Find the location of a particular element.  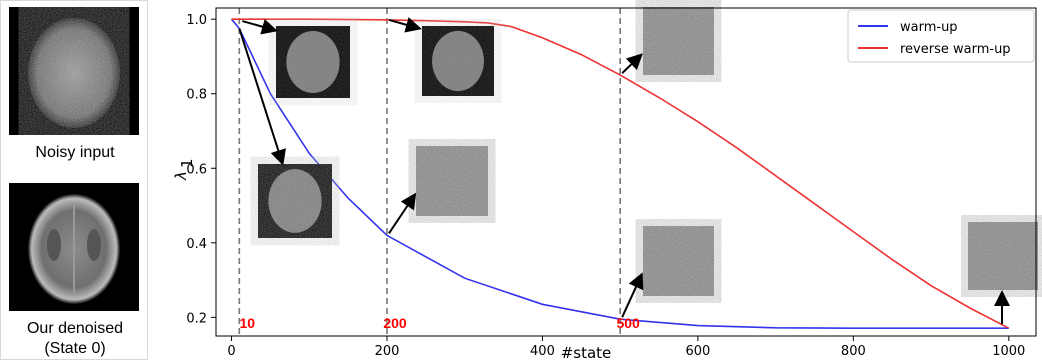

inset-final-1000-noise is located at coordinates (1003, 256).